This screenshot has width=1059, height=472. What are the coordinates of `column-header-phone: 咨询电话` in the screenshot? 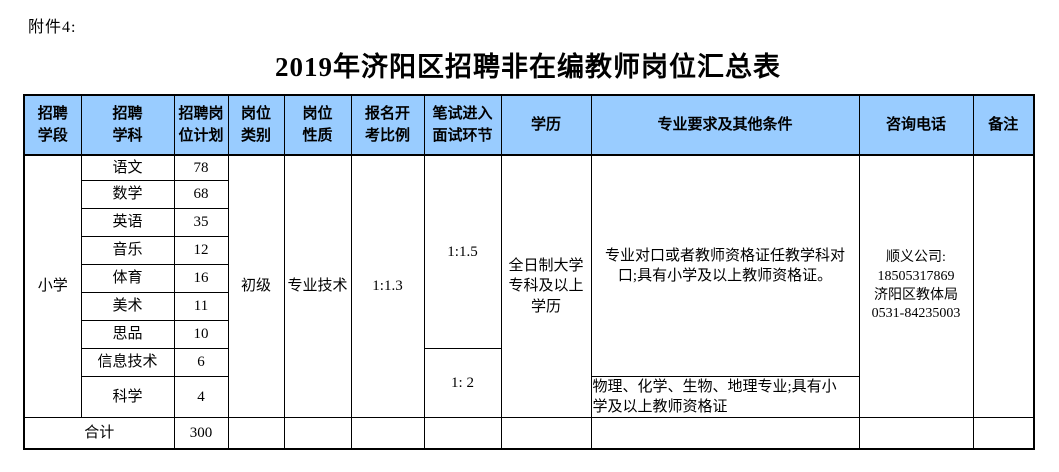 It's located at (916, 125).